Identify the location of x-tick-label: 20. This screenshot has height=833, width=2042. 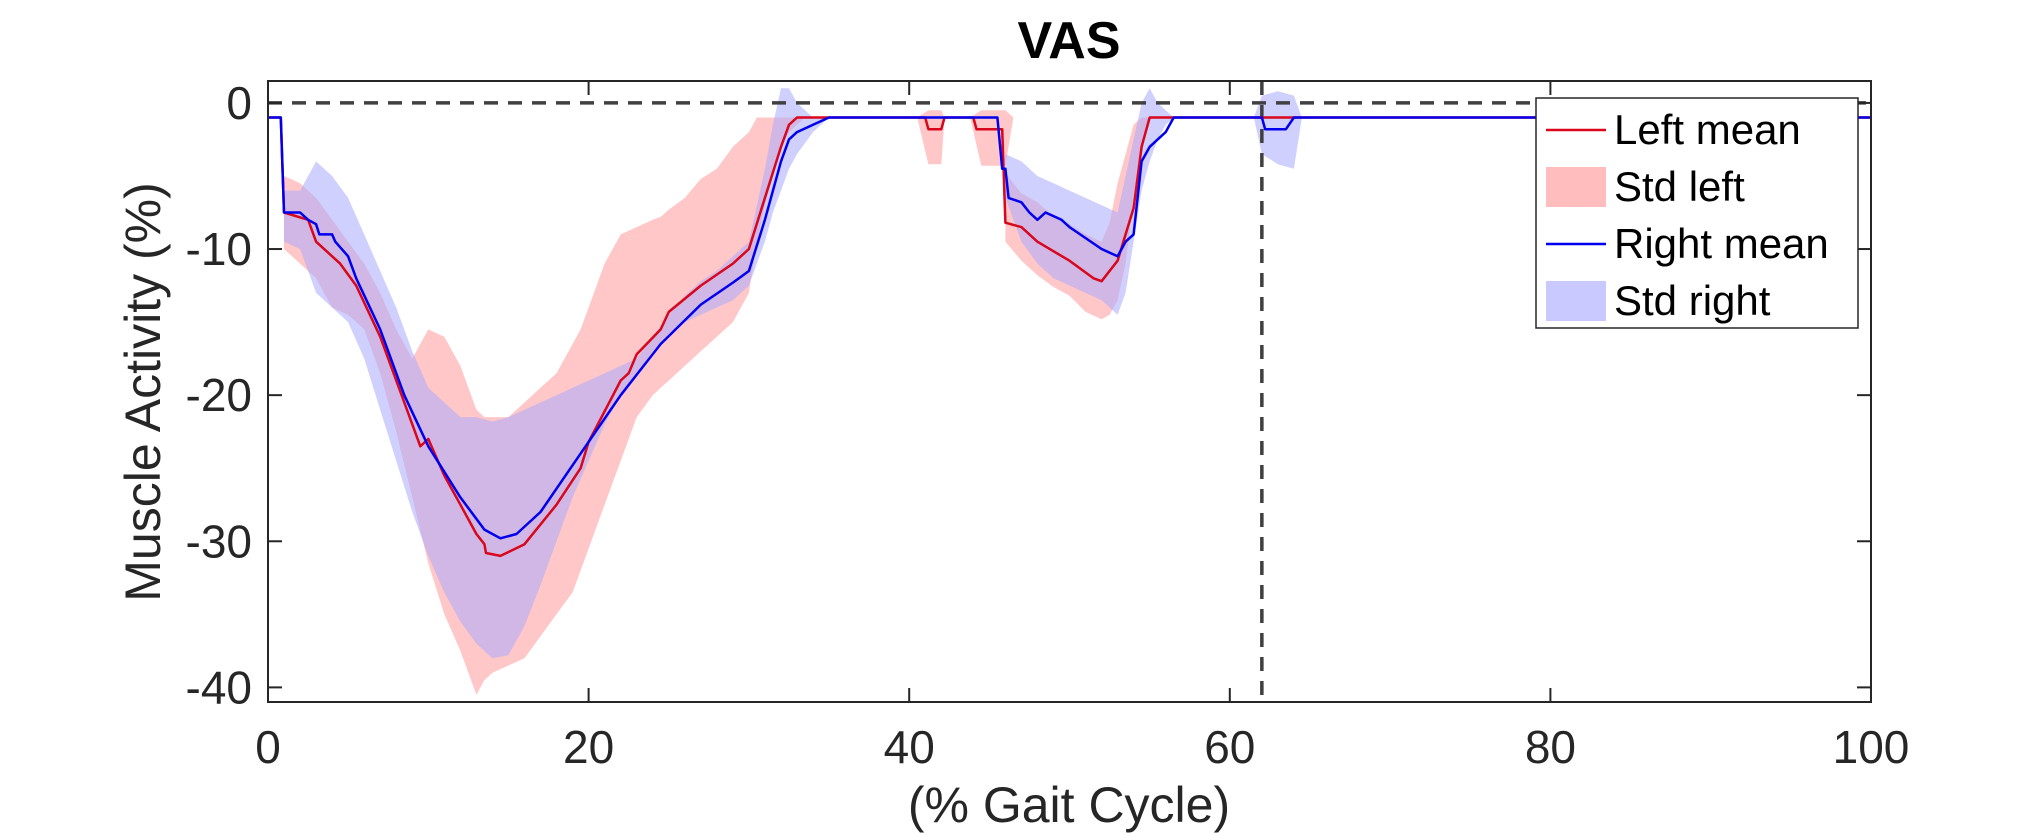
(588, 747).